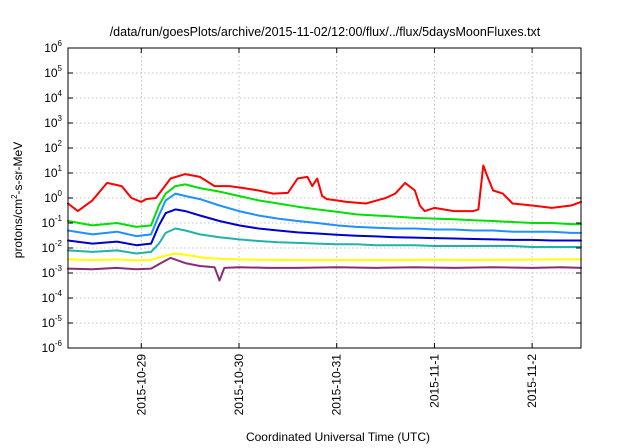 The height and width of the screenshot is (448, 640). What do you see at coordinates (60, 68) in the screenshot?
I see `y-tick-exponent: 5` at bounding box center [60, 68].